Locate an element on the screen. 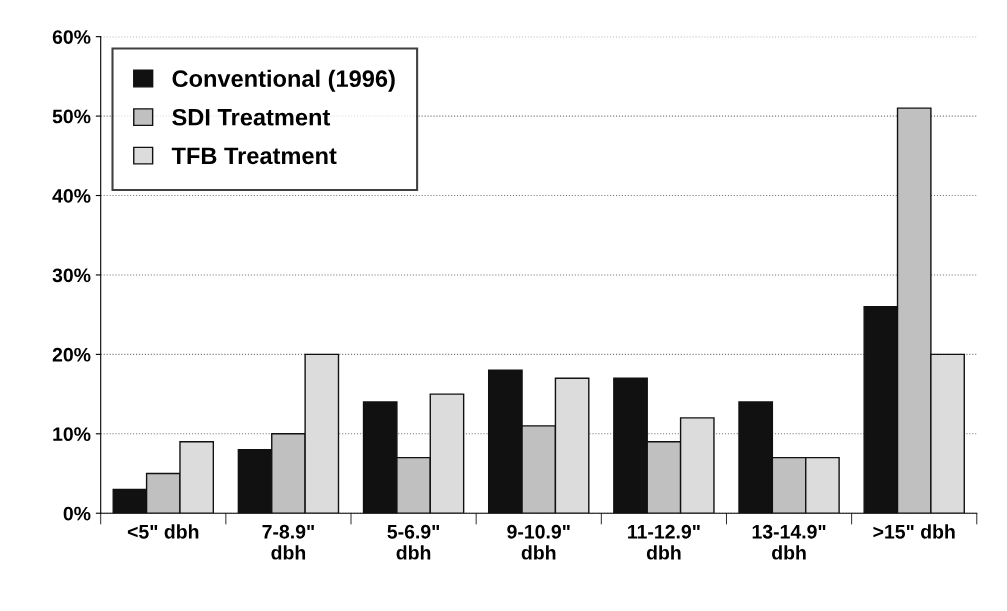  legend-label: Conventional (1996) is located at coordinates (283, 80).